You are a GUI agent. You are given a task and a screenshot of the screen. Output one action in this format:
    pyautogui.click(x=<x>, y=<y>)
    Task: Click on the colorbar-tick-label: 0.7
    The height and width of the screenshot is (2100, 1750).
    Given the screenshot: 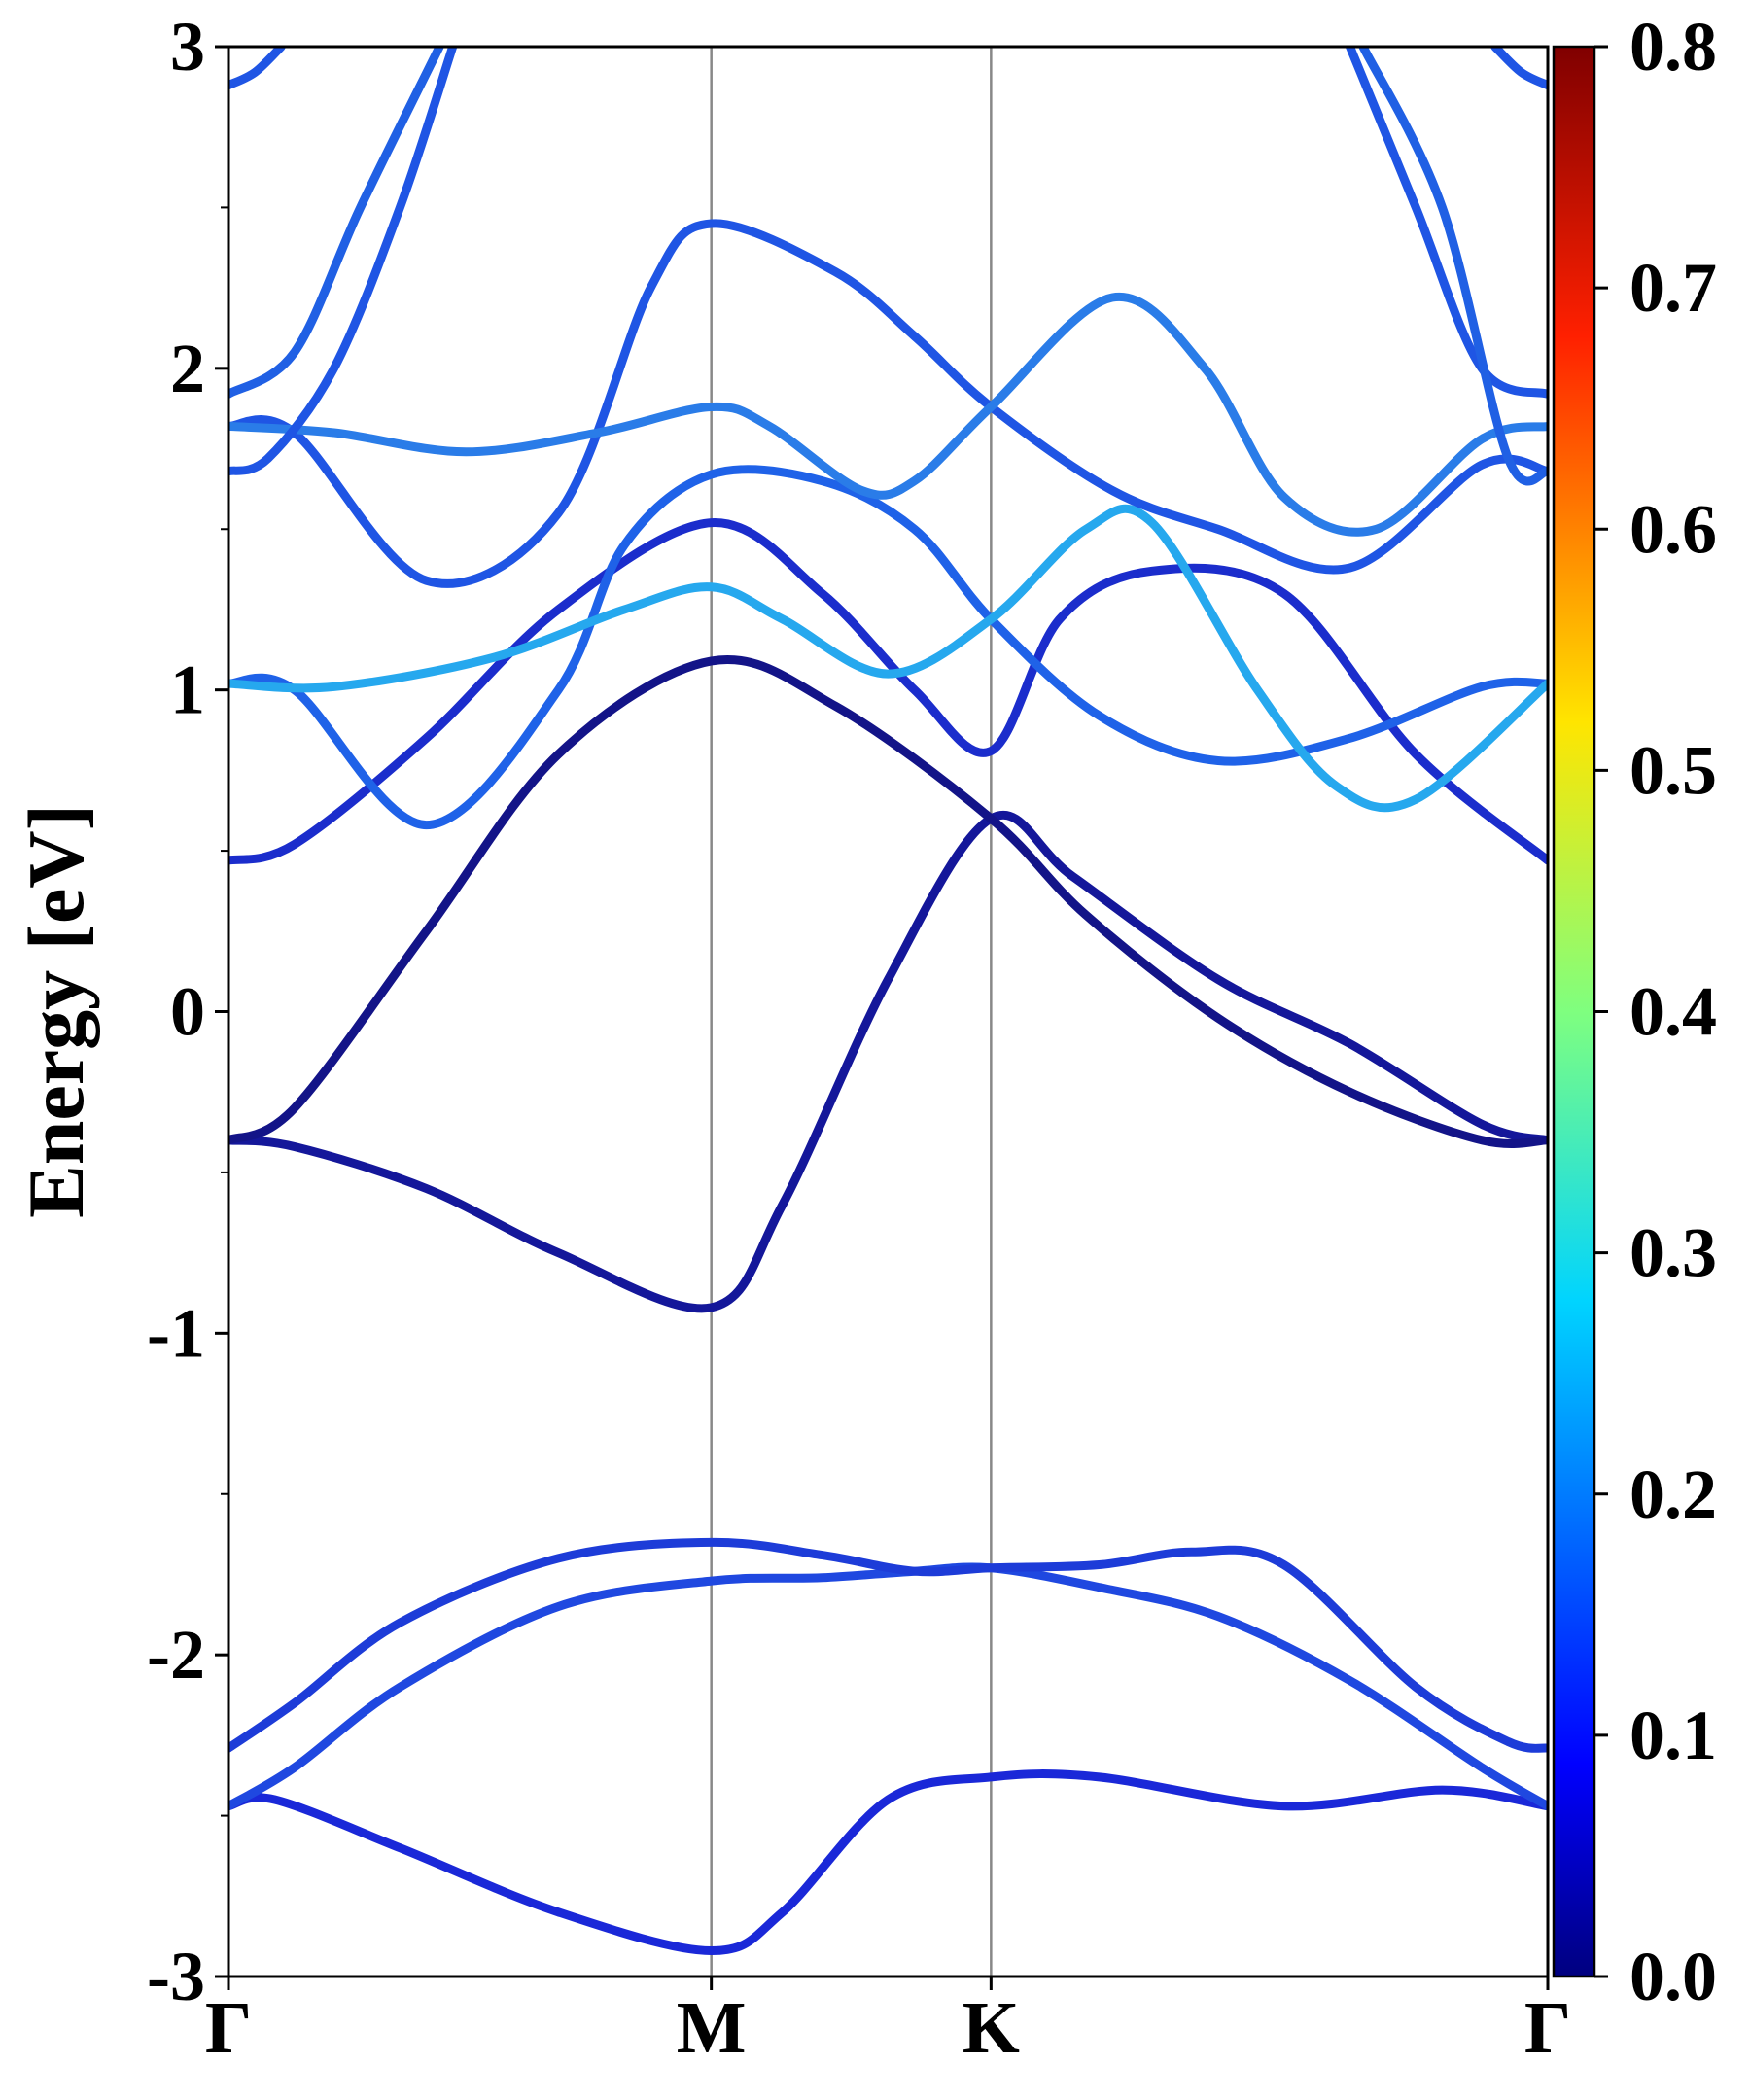 What is the action you would take?
    pyautogui.click(x=1673, y=288)
    